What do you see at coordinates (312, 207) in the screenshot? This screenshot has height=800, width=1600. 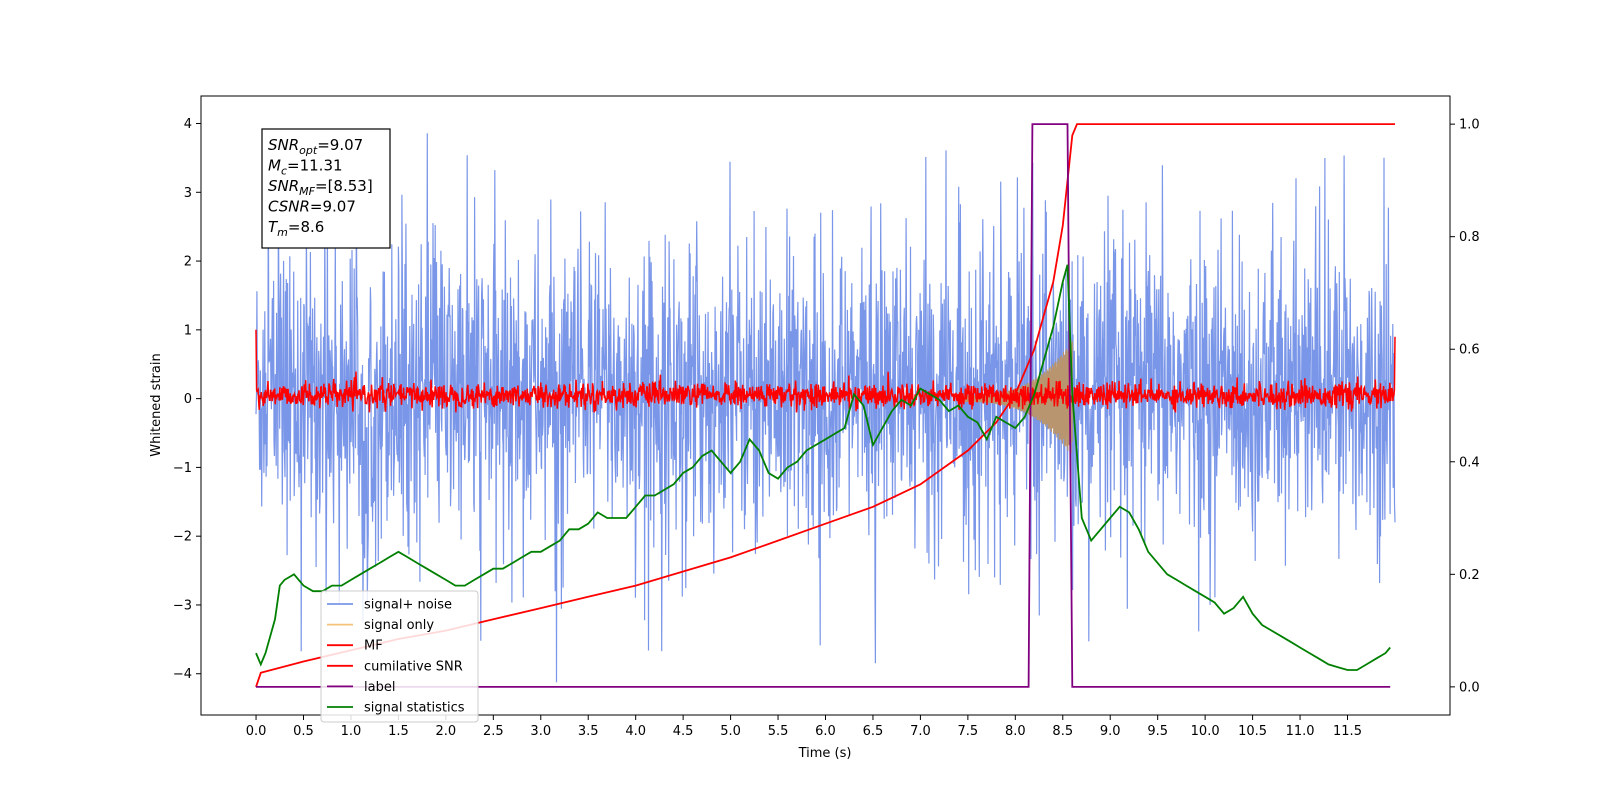 I see `annotation-line: CSNR=9.07` at bounding box center [312, 207].